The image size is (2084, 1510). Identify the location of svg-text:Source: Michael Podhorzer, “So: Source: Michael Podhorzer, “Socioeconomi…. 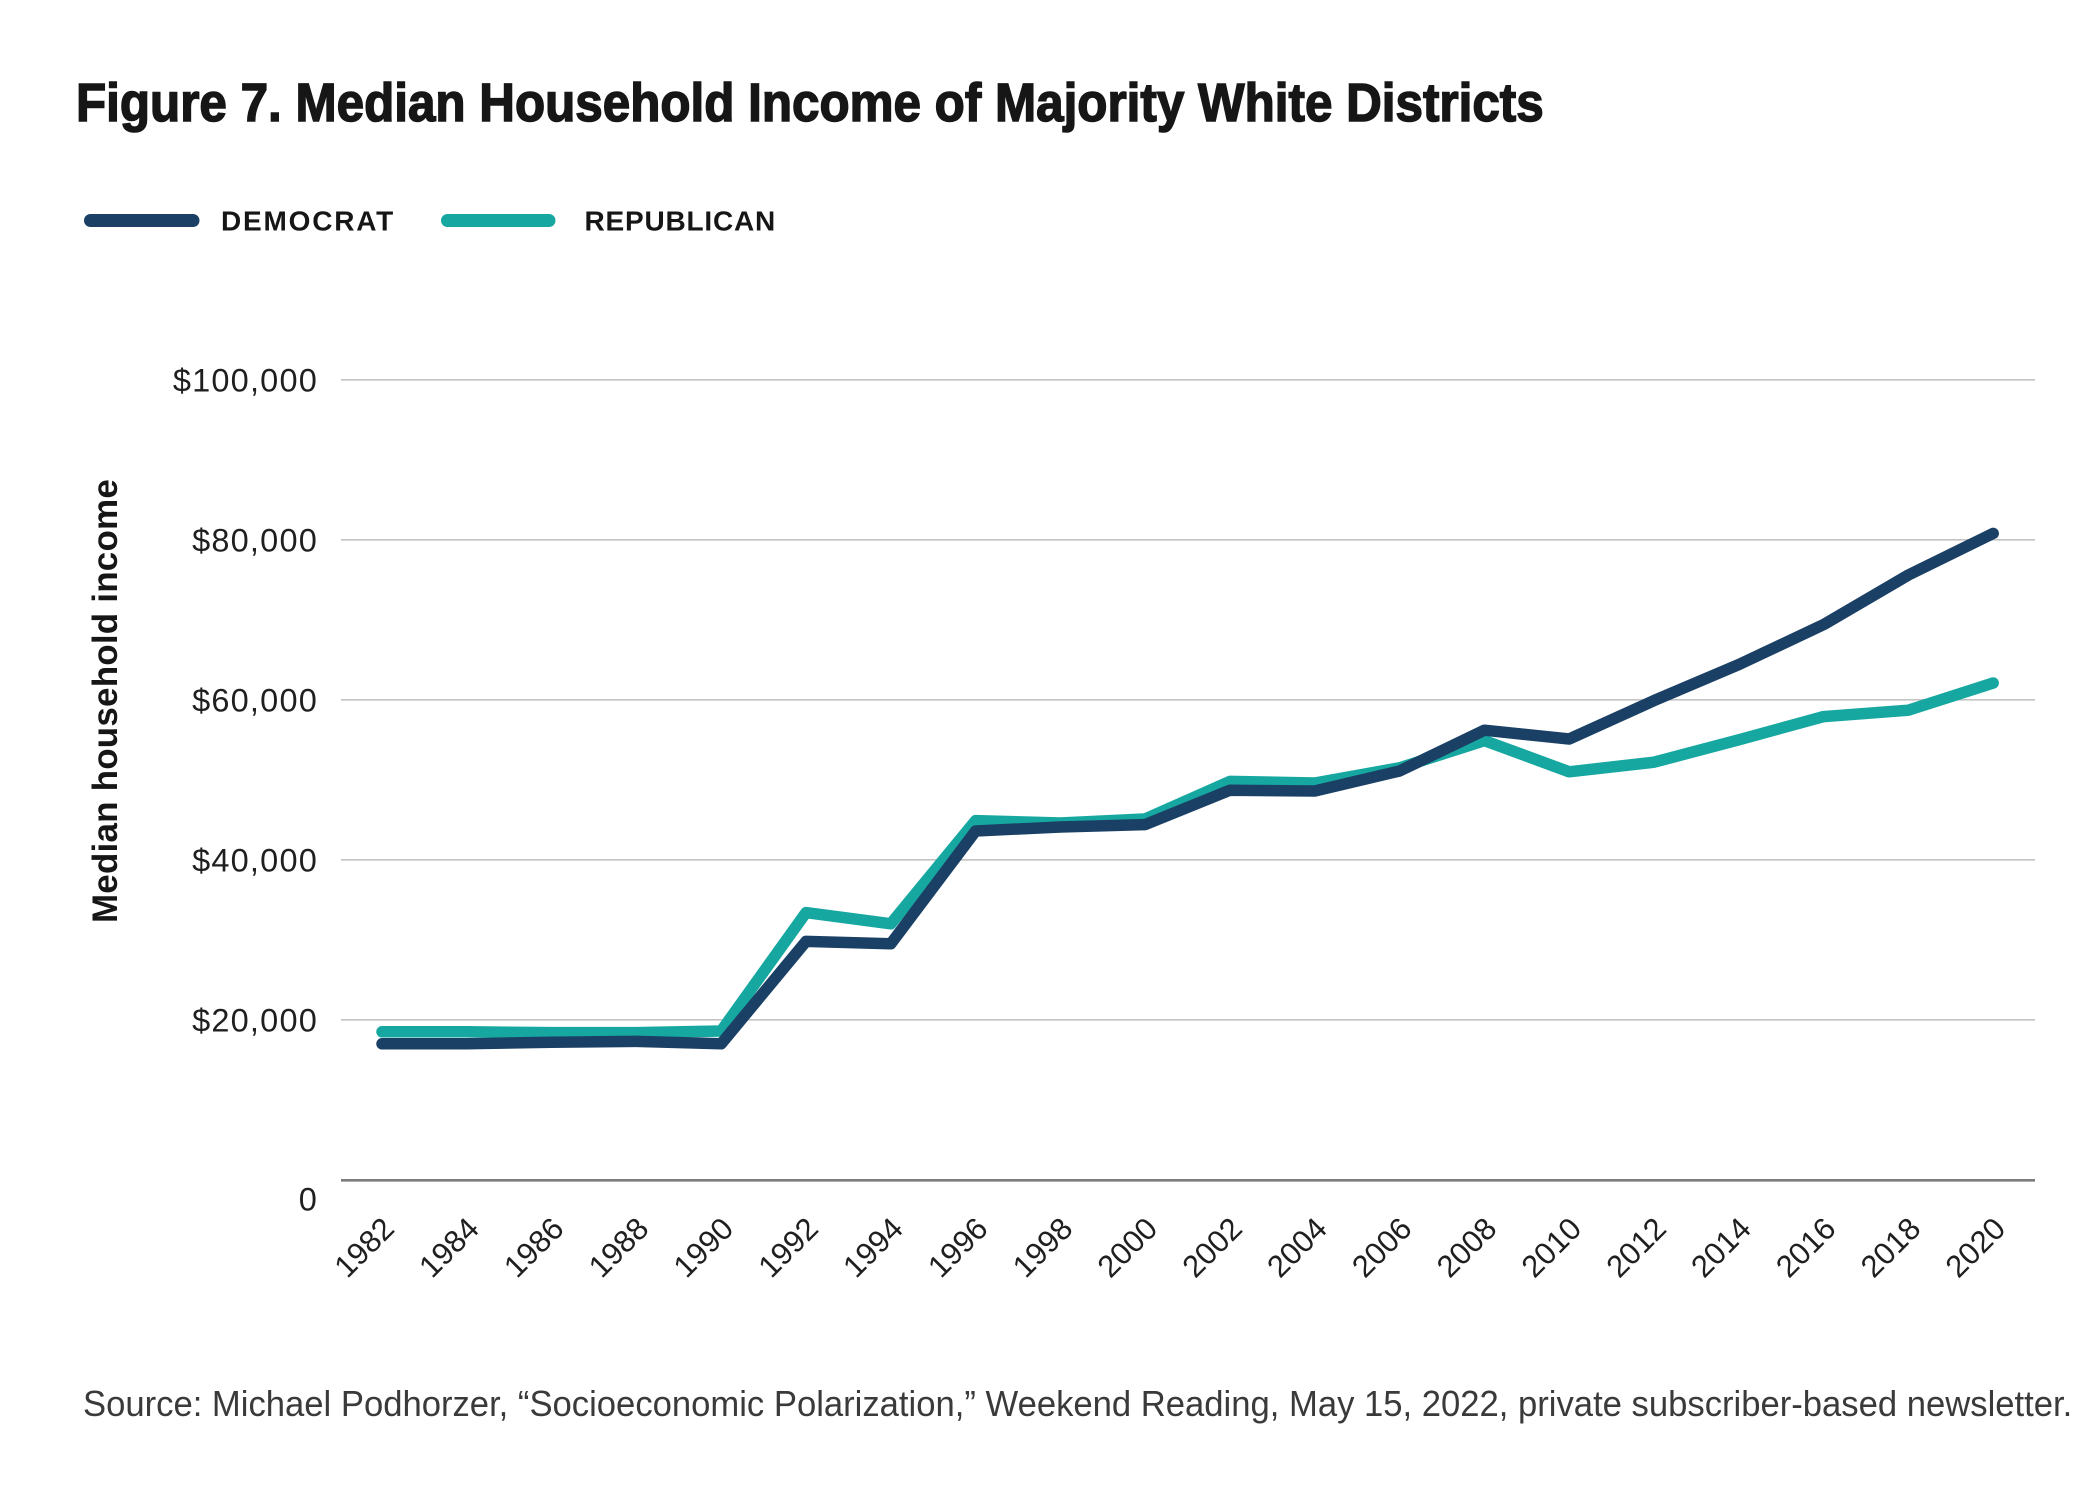
(1077, 1404).